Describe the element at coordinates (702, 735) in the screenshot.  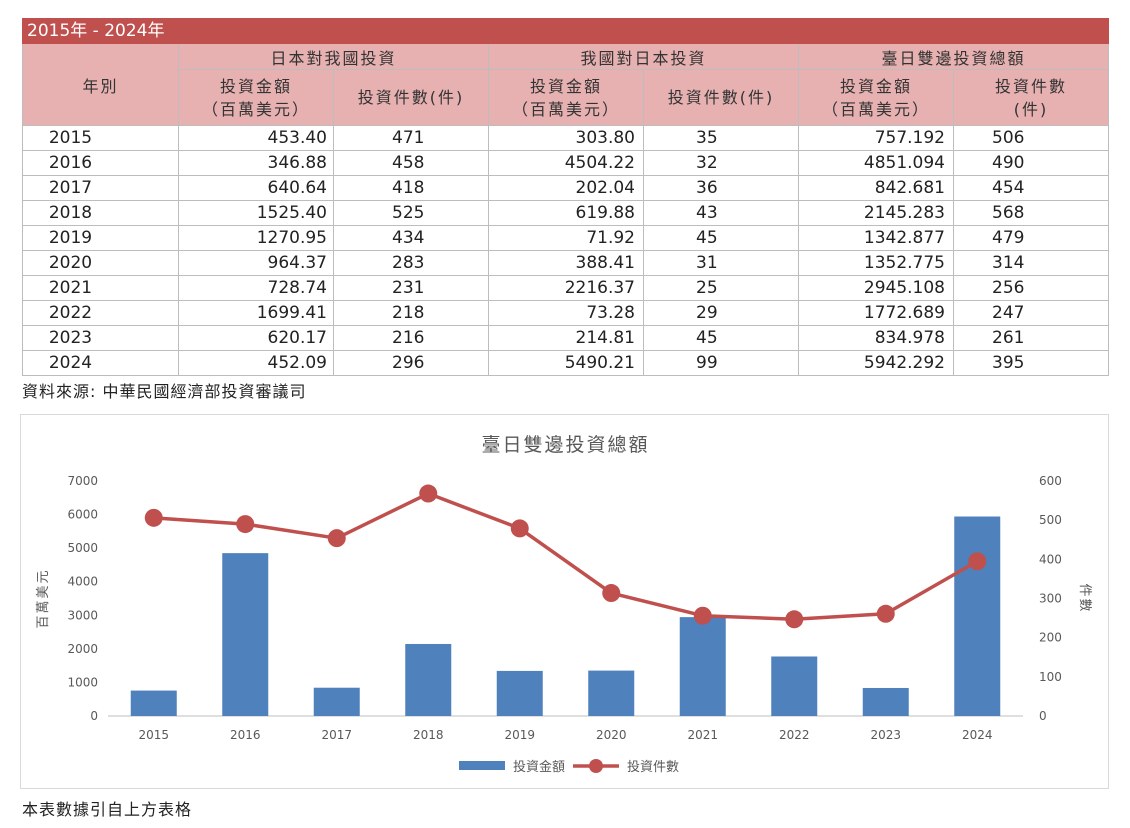
I see `x-tick-label: 2021` at that location.